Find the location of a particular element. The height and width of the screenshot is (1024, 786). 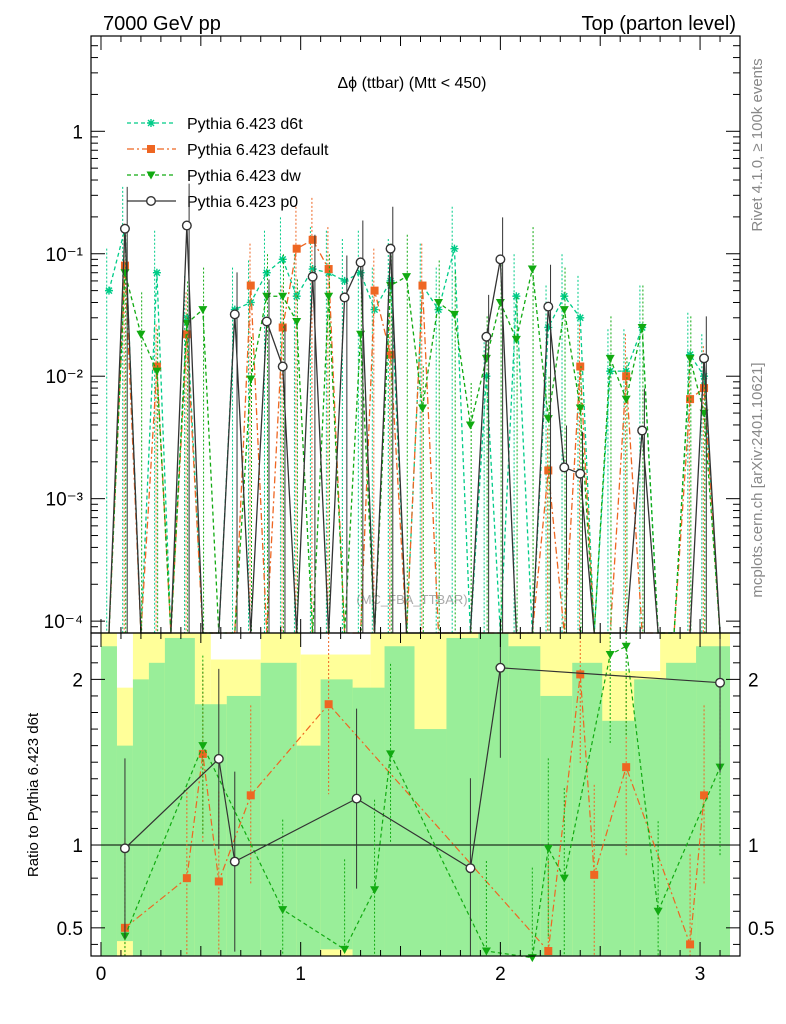

ratio-tick-label: 0.5 is located at coordinates (70, 929).